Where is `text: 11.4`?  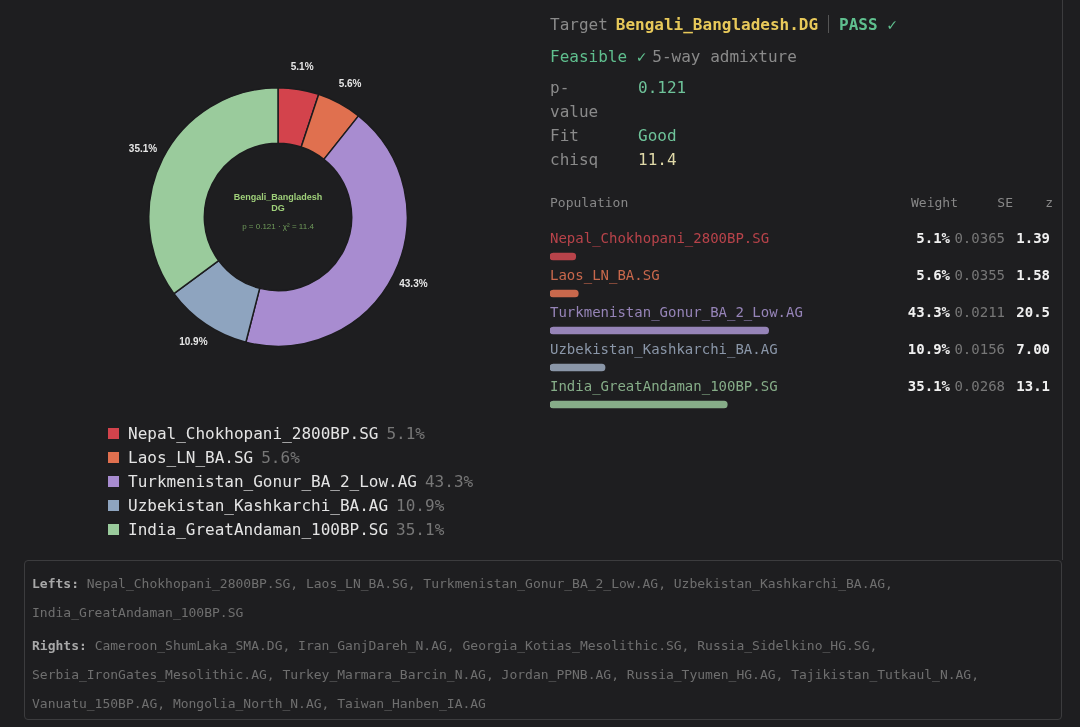 text: 11.4 is located at coordinates (657, 159).